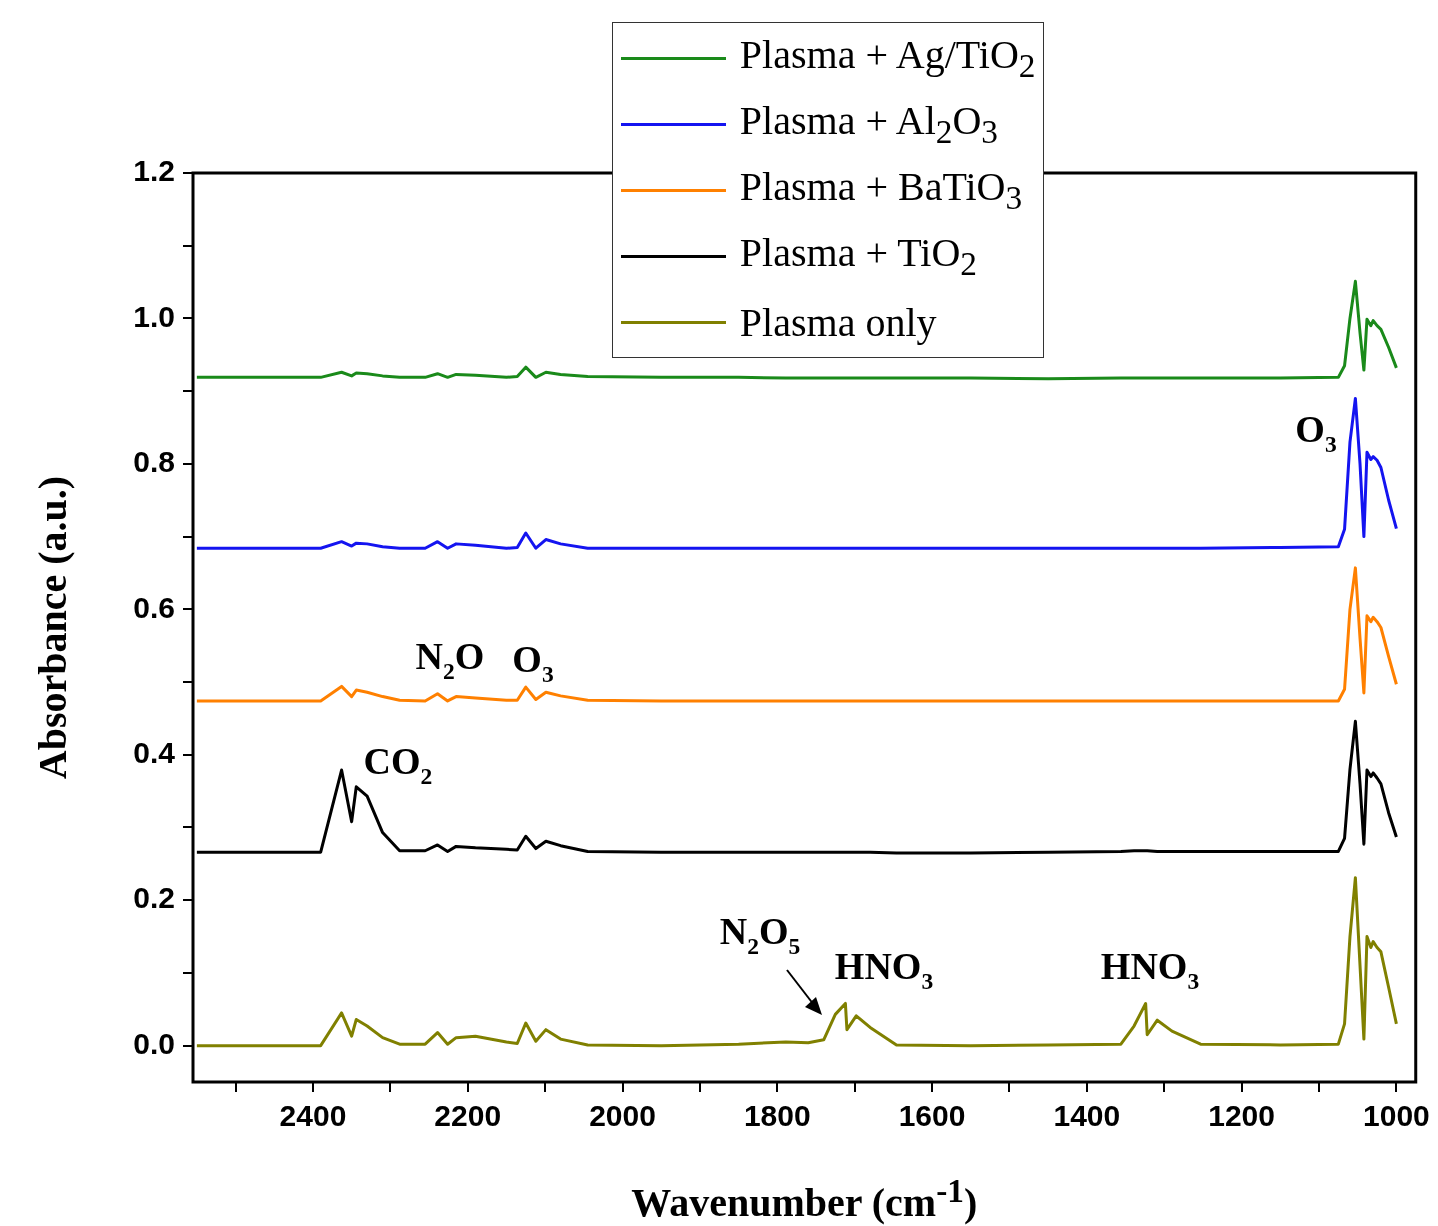  I want to click on y-tick-label: 0.8, so click(154, 462).